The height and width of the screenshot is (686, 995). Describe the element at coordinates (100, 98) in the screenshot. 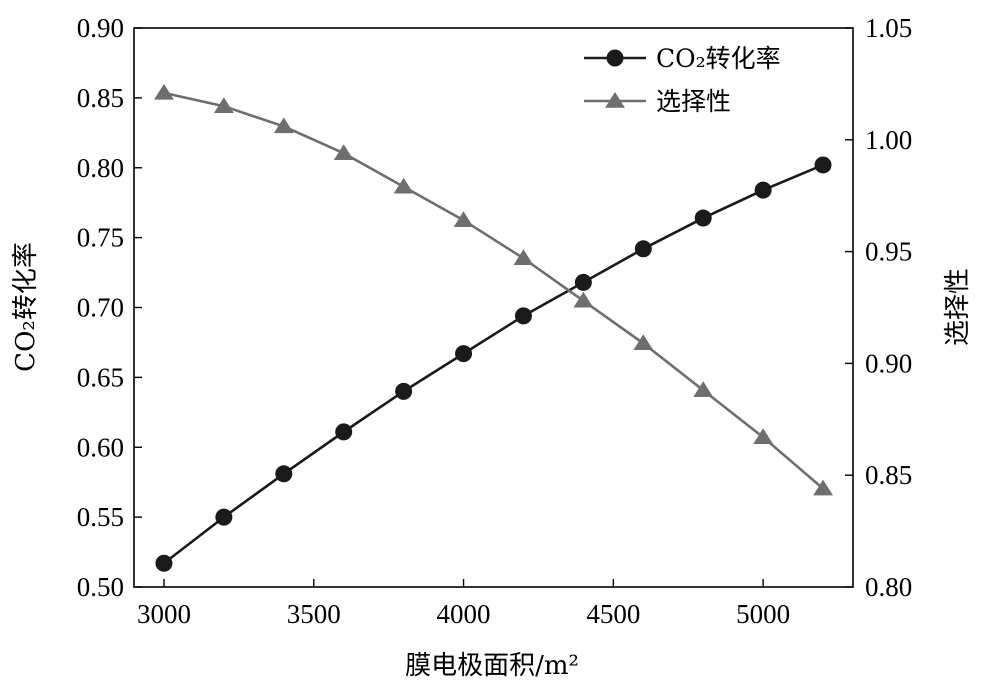

I see `left-y-tick-label: 0.85` at that location.